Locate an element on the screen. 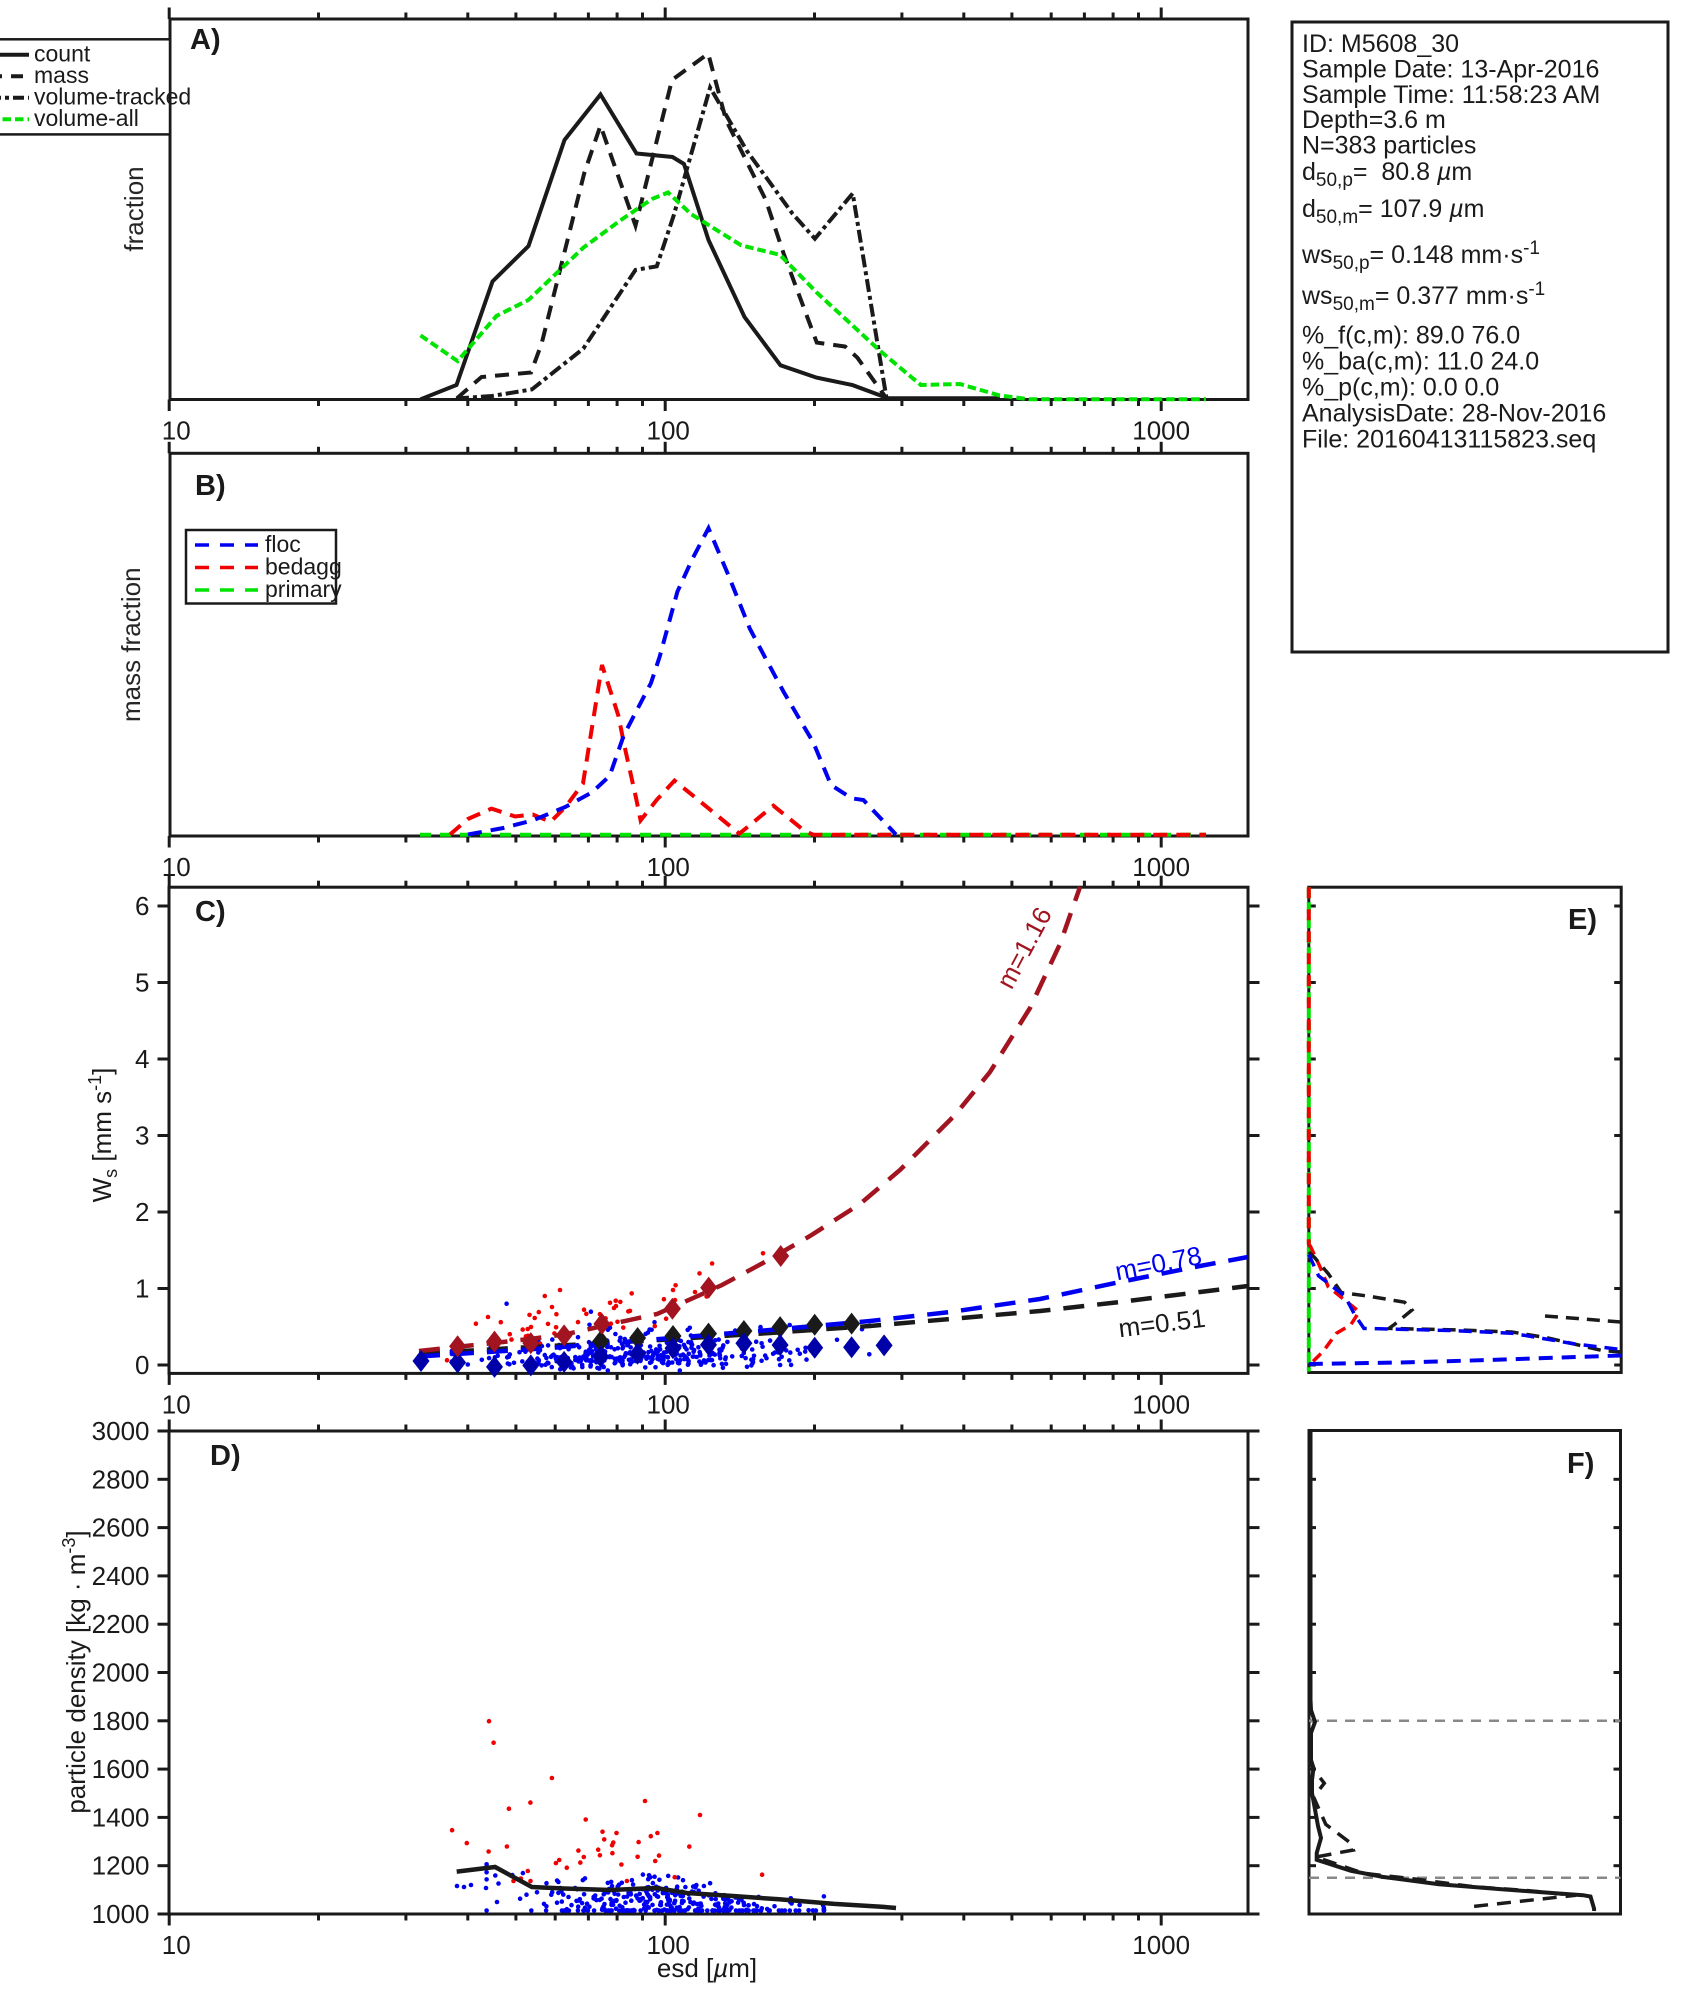  svg-text: volume-tracked is located at coordinates (112, 97).